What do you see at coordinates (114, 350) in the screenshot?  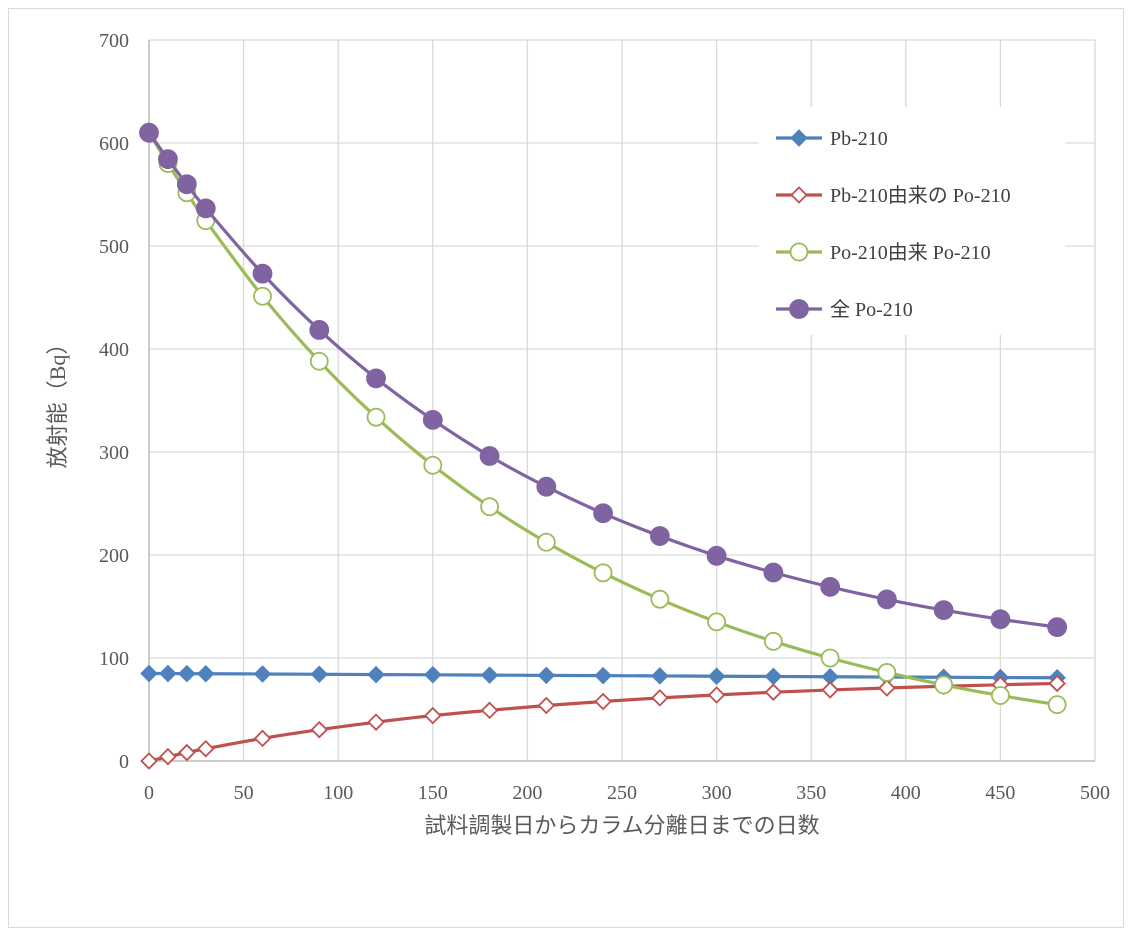 I see `y-tick-label: 400` at bounding box center [114, 350].